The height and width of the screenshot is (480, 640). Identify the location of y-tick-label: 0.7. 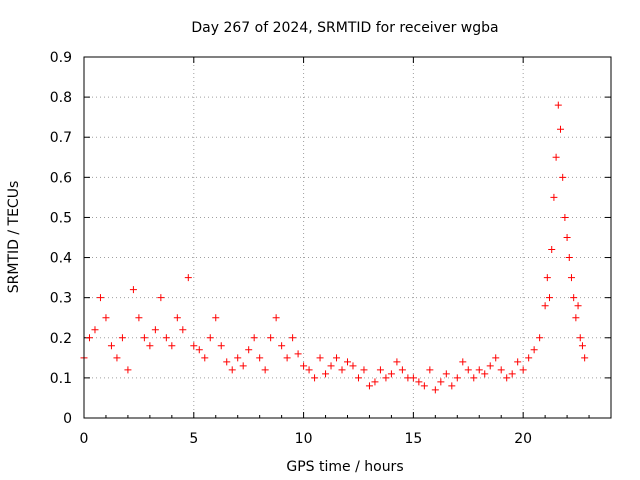
(61, 138).